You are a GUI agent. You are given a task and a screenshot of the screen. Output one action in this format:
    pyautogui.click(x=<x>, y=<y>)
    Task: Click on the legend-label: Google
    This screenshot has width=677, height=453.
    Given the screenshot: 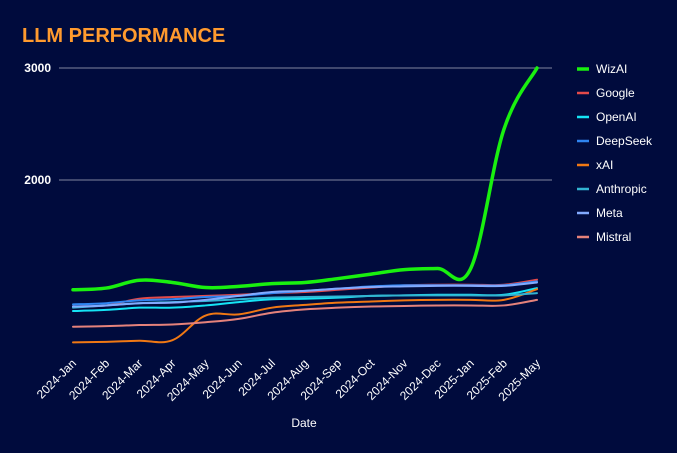 What is the action you would take?
    pyautogui.click(x=615, y=93)
    